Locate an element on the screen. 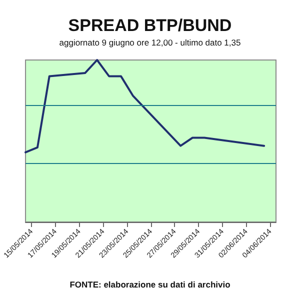  chart-subtitle: aggiornato 9 giugno ore 12,00 - ultimo dato 1,35 is located at coordinates (150, 43).